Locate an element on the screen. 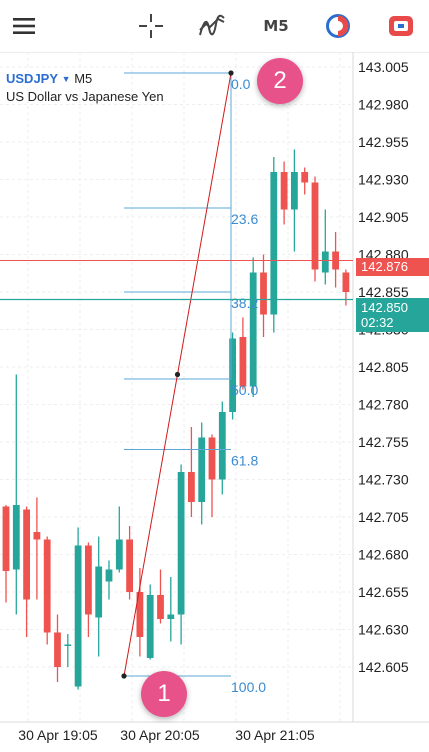 The height and width of the screenshot is (752, 429). price-tick-label: 142.630 is located at coordinates (383, 630).